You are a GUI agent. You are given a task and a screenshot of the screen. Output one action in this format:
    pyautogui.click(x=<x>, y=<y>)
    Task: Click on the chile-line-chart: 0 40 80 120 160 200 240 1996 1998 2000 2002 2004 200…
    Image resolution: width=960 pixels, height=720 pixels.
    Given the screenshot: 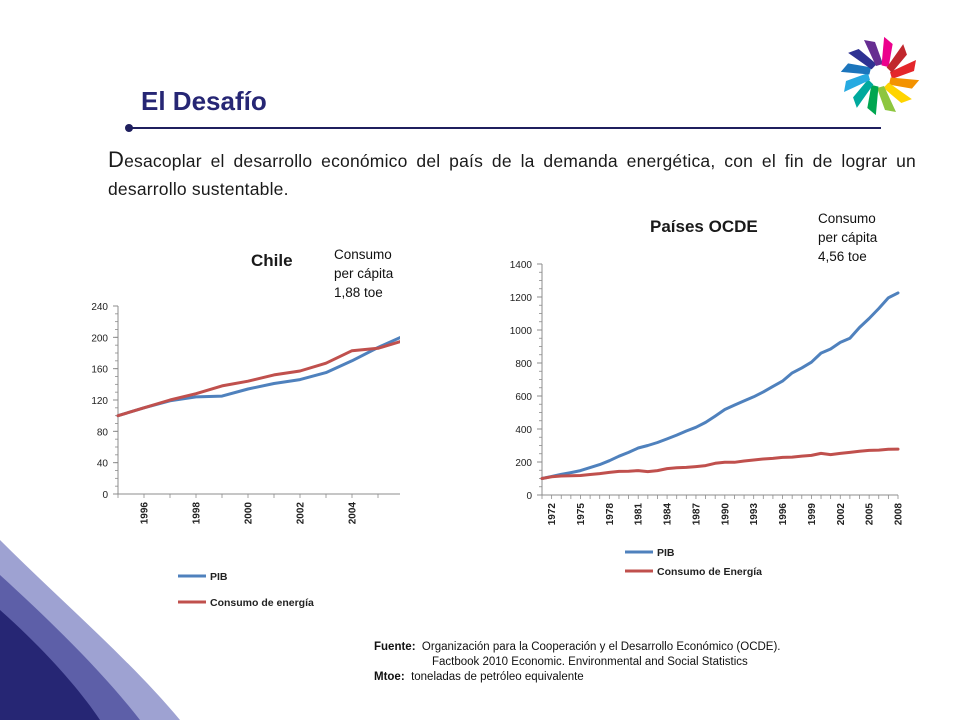 What is the action you would take?
    pyautogui.click(x=246, y=455)
    